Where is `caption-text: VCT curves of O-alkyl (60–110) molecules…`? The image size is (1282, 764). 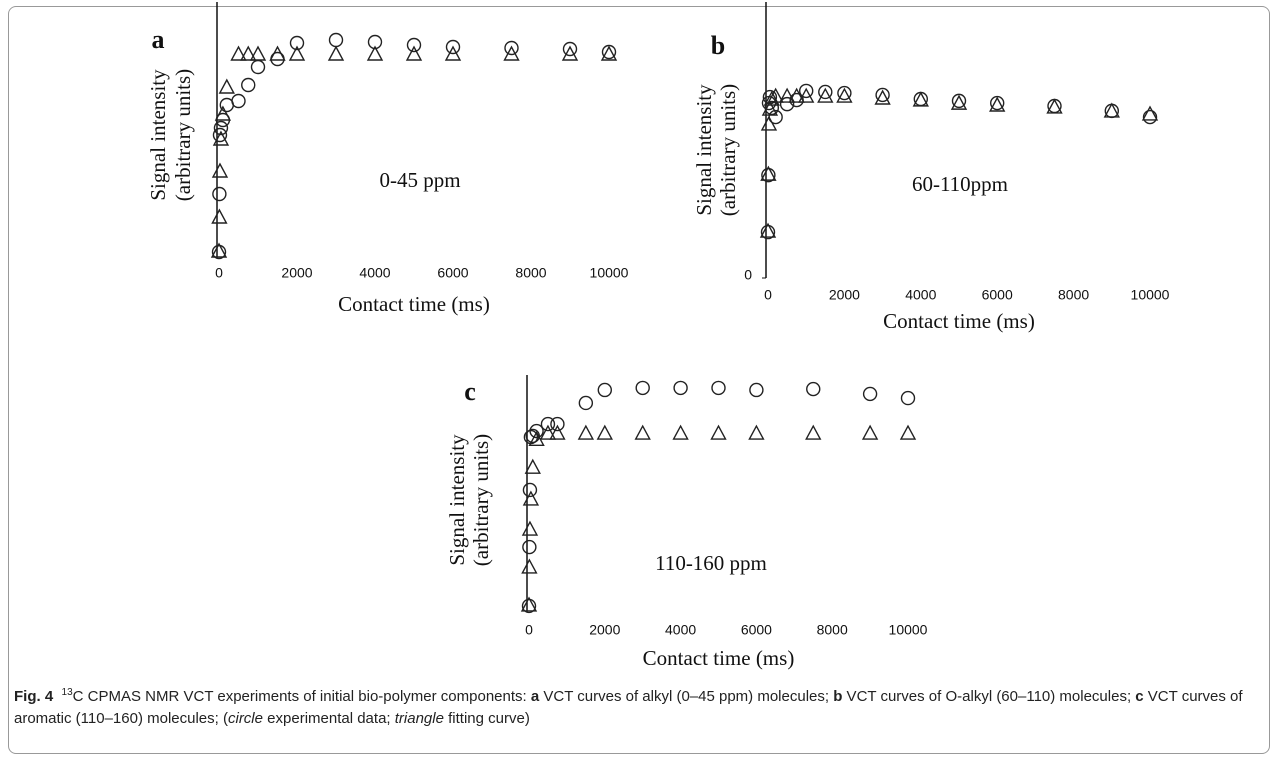
caption-text: VCT curves of O-alkyl (60–110) molecules… is located at coordinates (989, 696).